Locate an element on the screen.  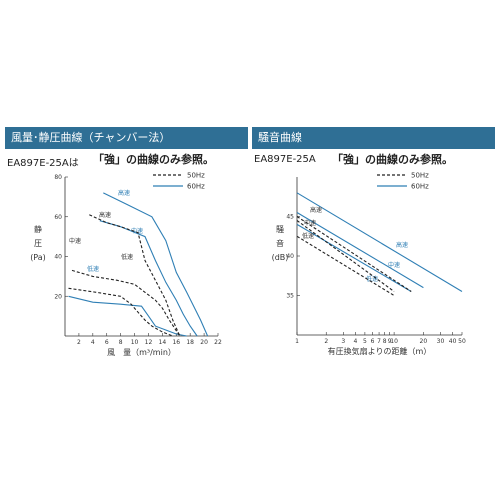
x-tick-label: 7 is located at coordinates (379, 341).